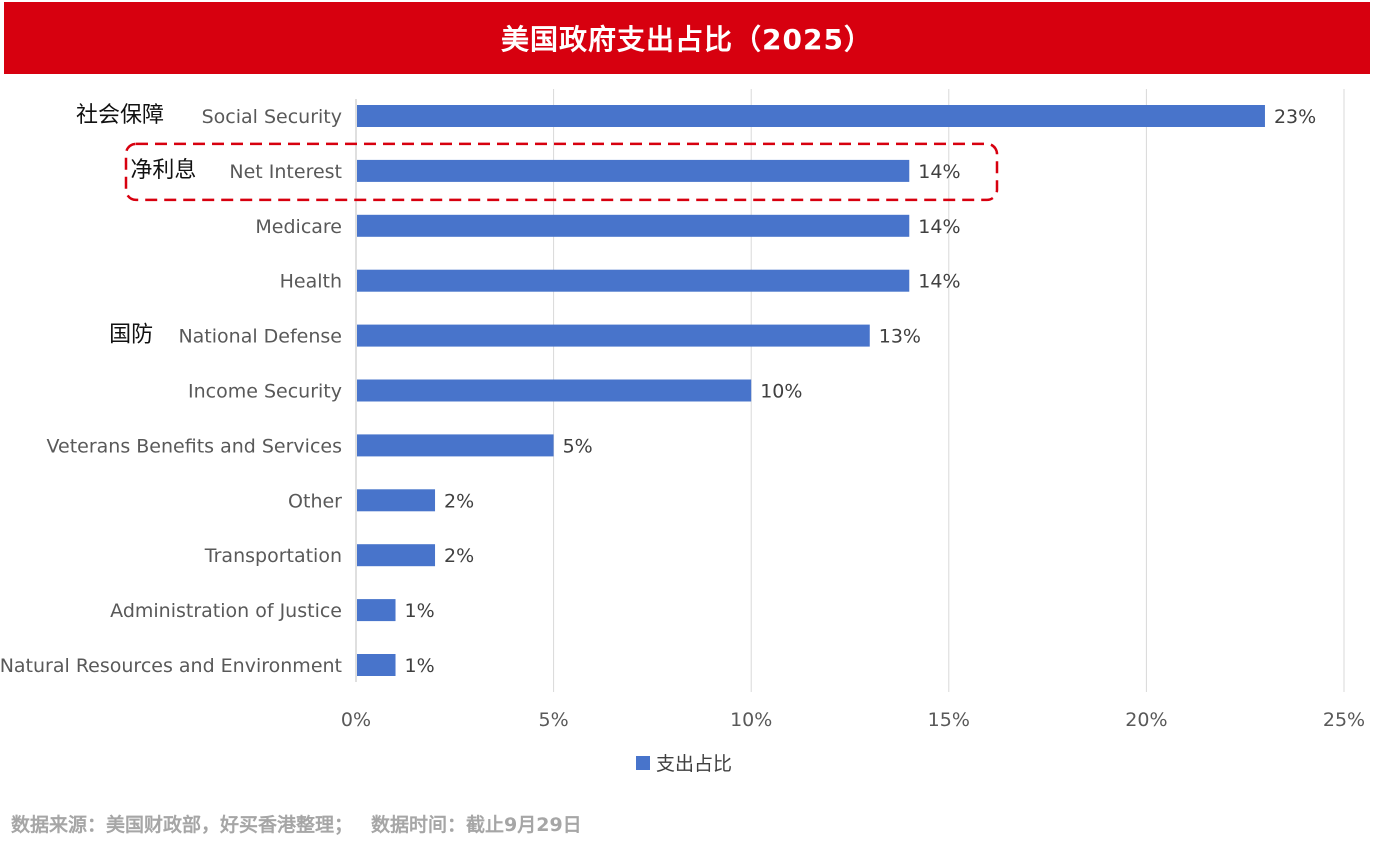  Describe the element at coordinates (194, 446) in the screenshot. I see `category-label: Veterans Benefits and Services` at that location.